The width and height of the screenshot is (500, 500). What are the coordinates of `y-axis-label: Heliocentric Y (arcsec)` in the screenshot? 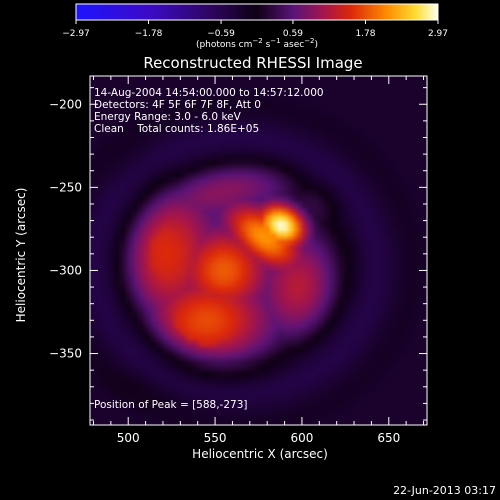 It's located at (21, 255).